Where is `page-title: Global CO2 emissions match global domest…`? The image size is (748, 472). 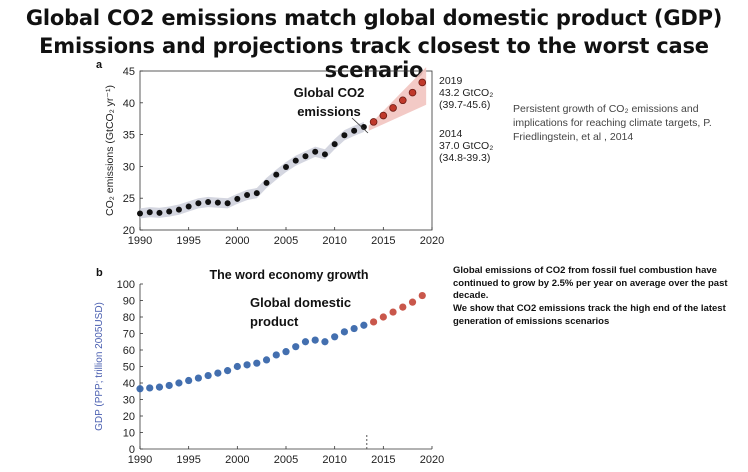
page-title: Global CO2 emissions match global domest… is located at coordinates (374, 18).